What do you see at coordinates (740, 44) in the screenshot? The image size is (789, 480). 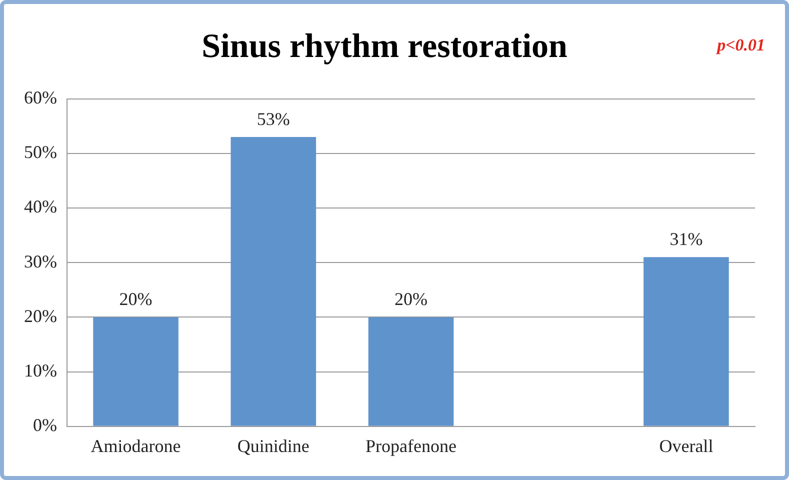 I see `text: p<0.01` at bounding box center [740, 44].